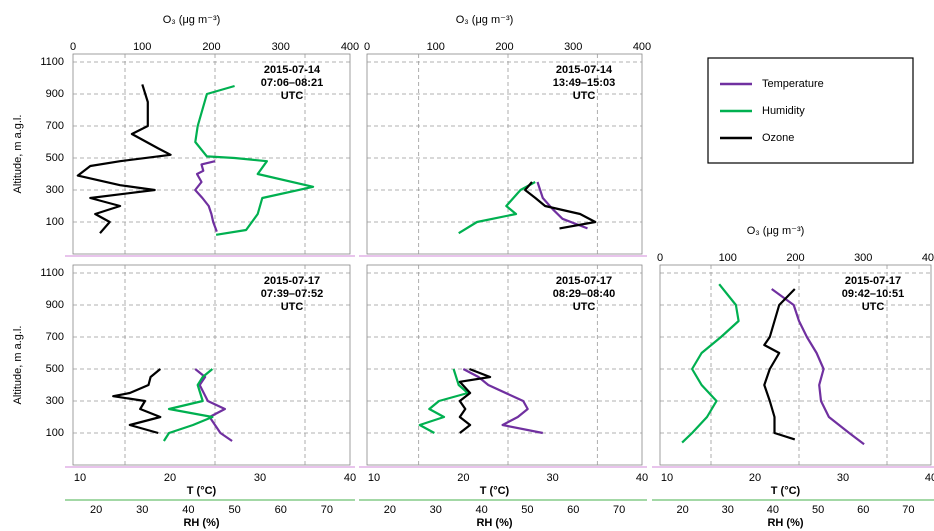 The image size is (934, 531). Describe the element at coordinates (584, 83) in the screenshot. I see `annotation: 13:49–15:03` at that location.